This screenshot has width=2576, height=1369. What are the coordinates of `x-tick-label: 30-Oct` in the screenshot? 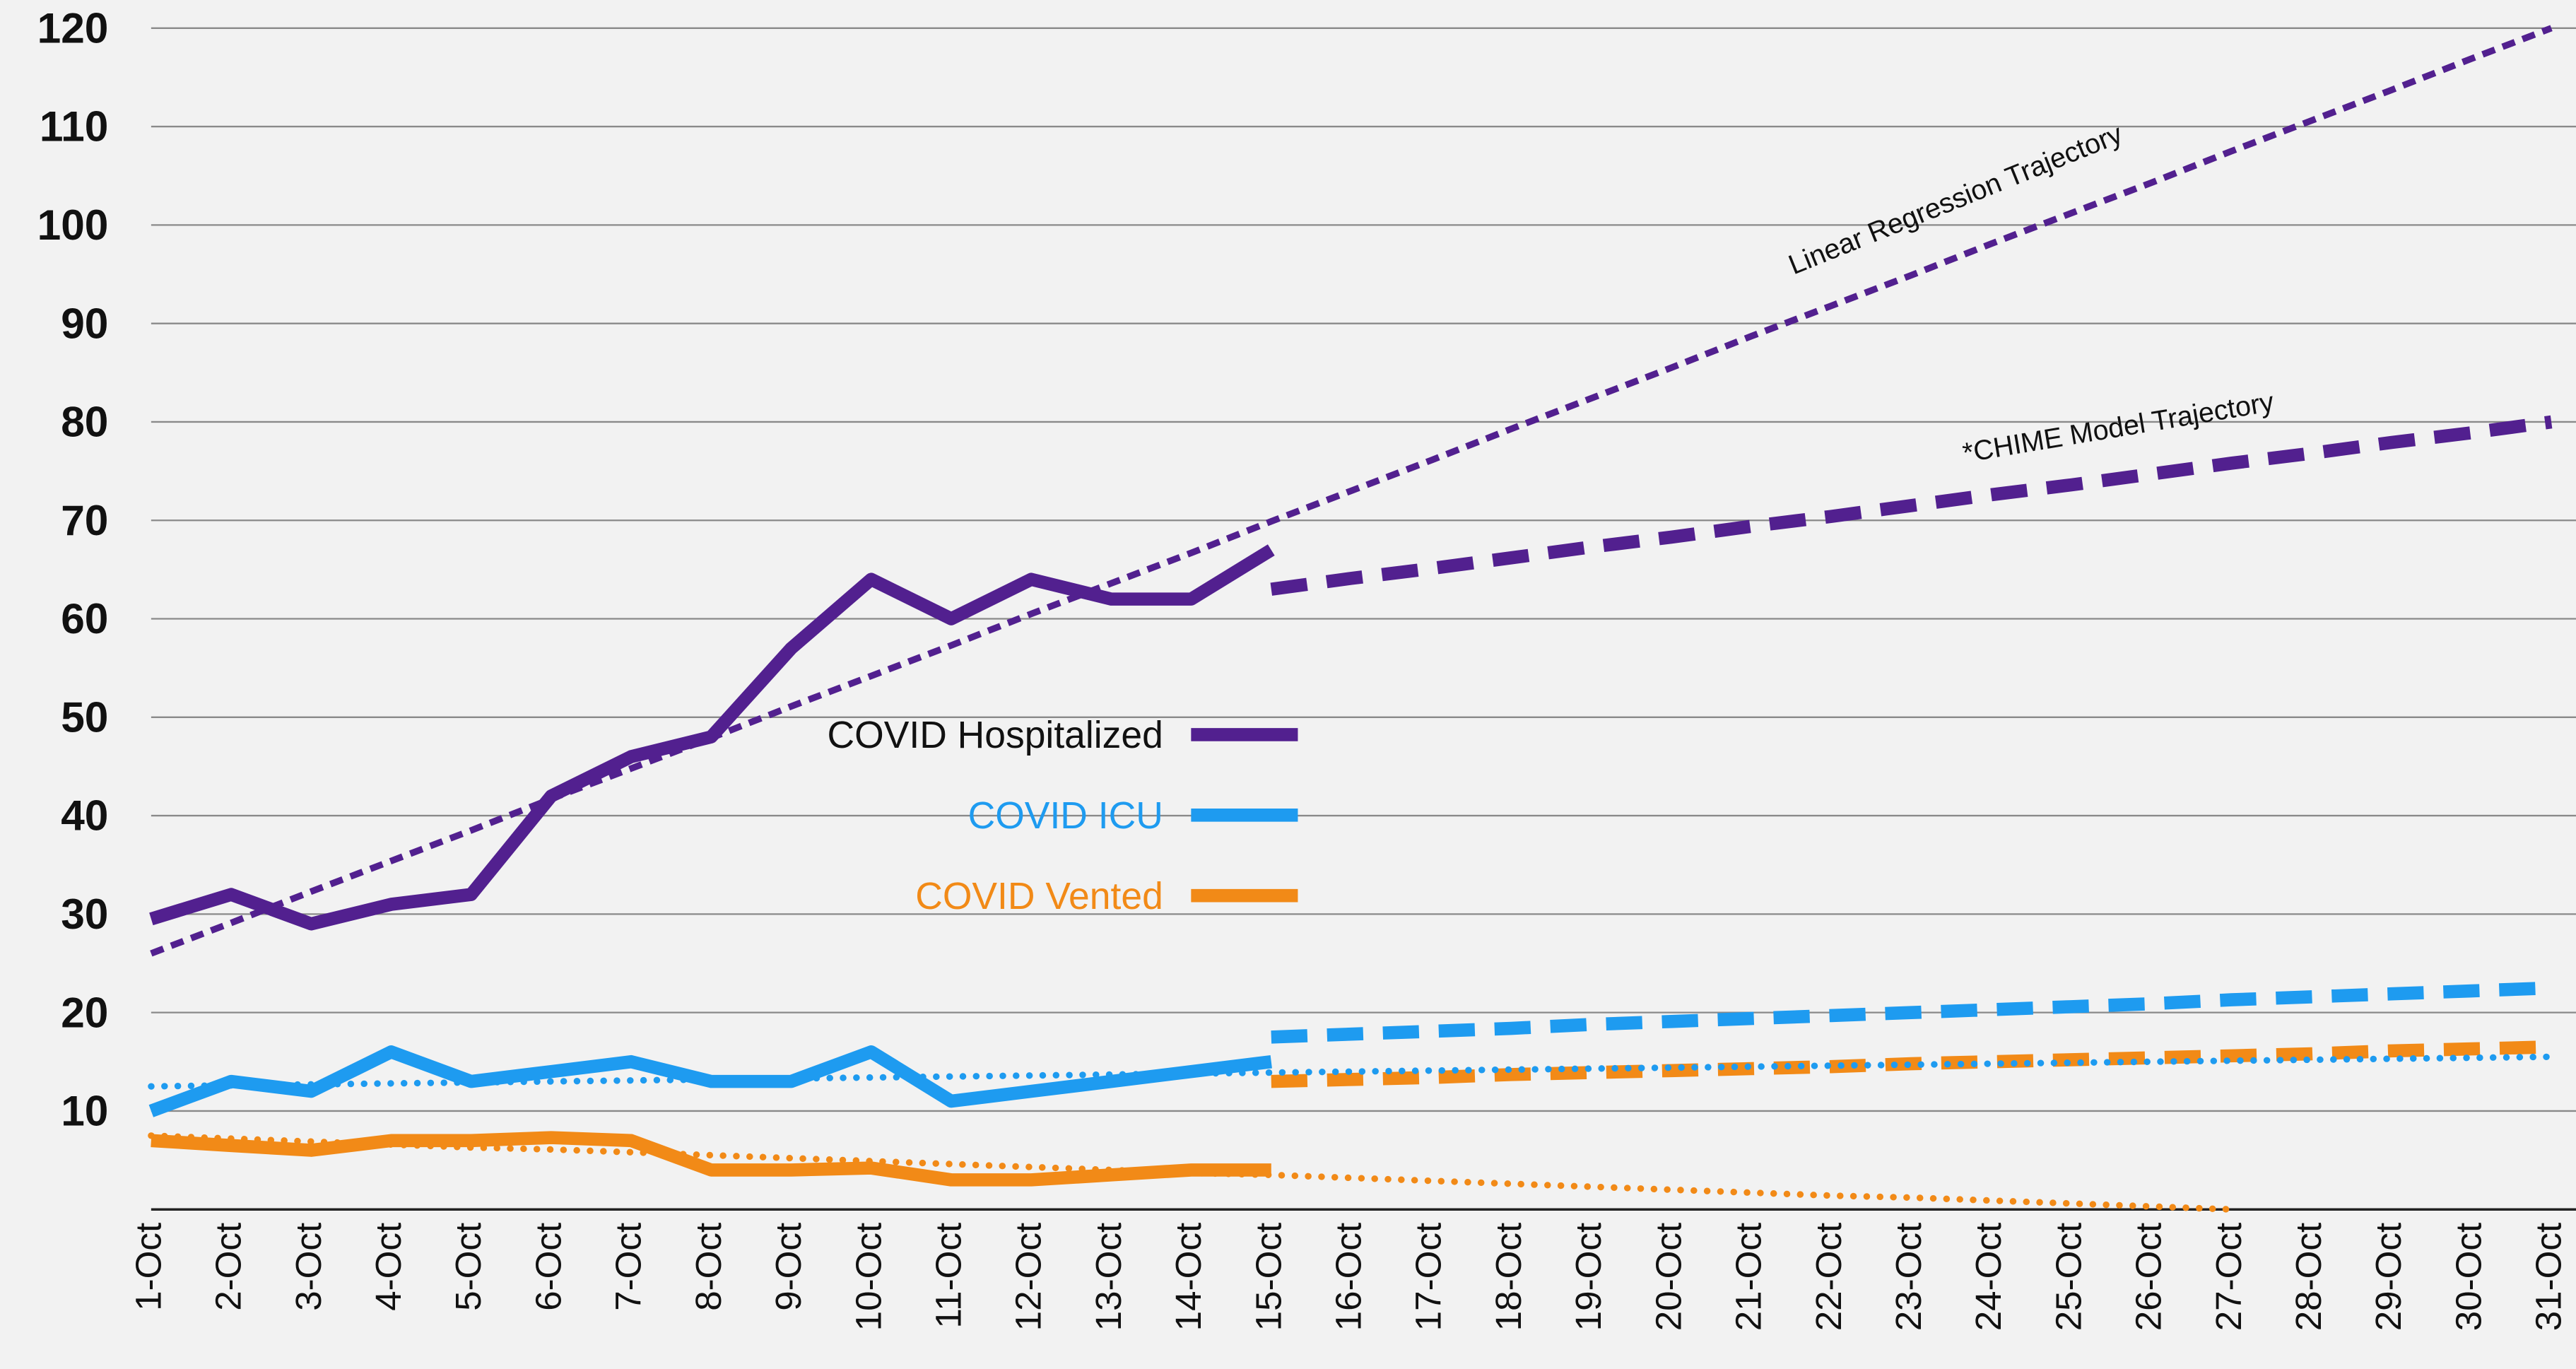 It's located at (2468, 1277).